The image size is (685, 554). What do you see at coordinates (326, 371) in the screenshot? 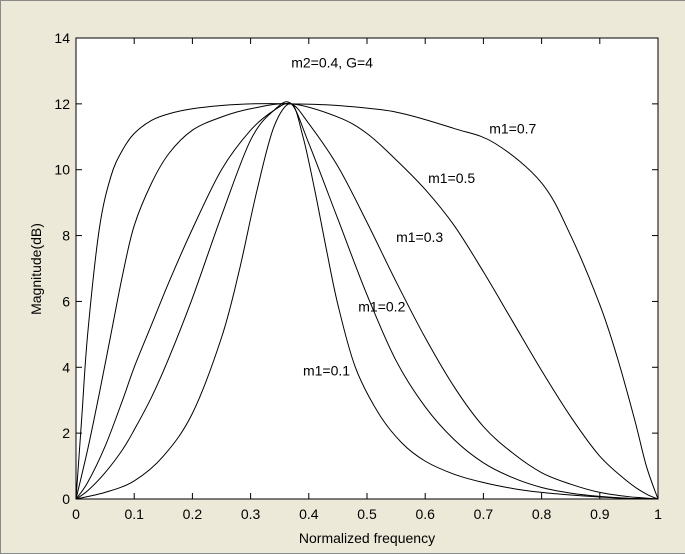
I see `curve-label: m1=0.1` at bounding box center [326, 371].